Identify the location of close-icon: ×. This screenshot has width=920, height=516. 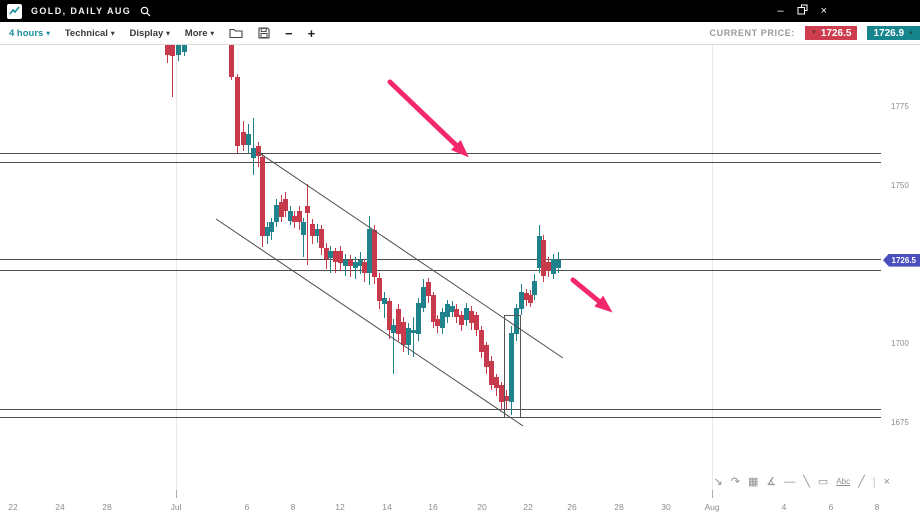
(823, 10).